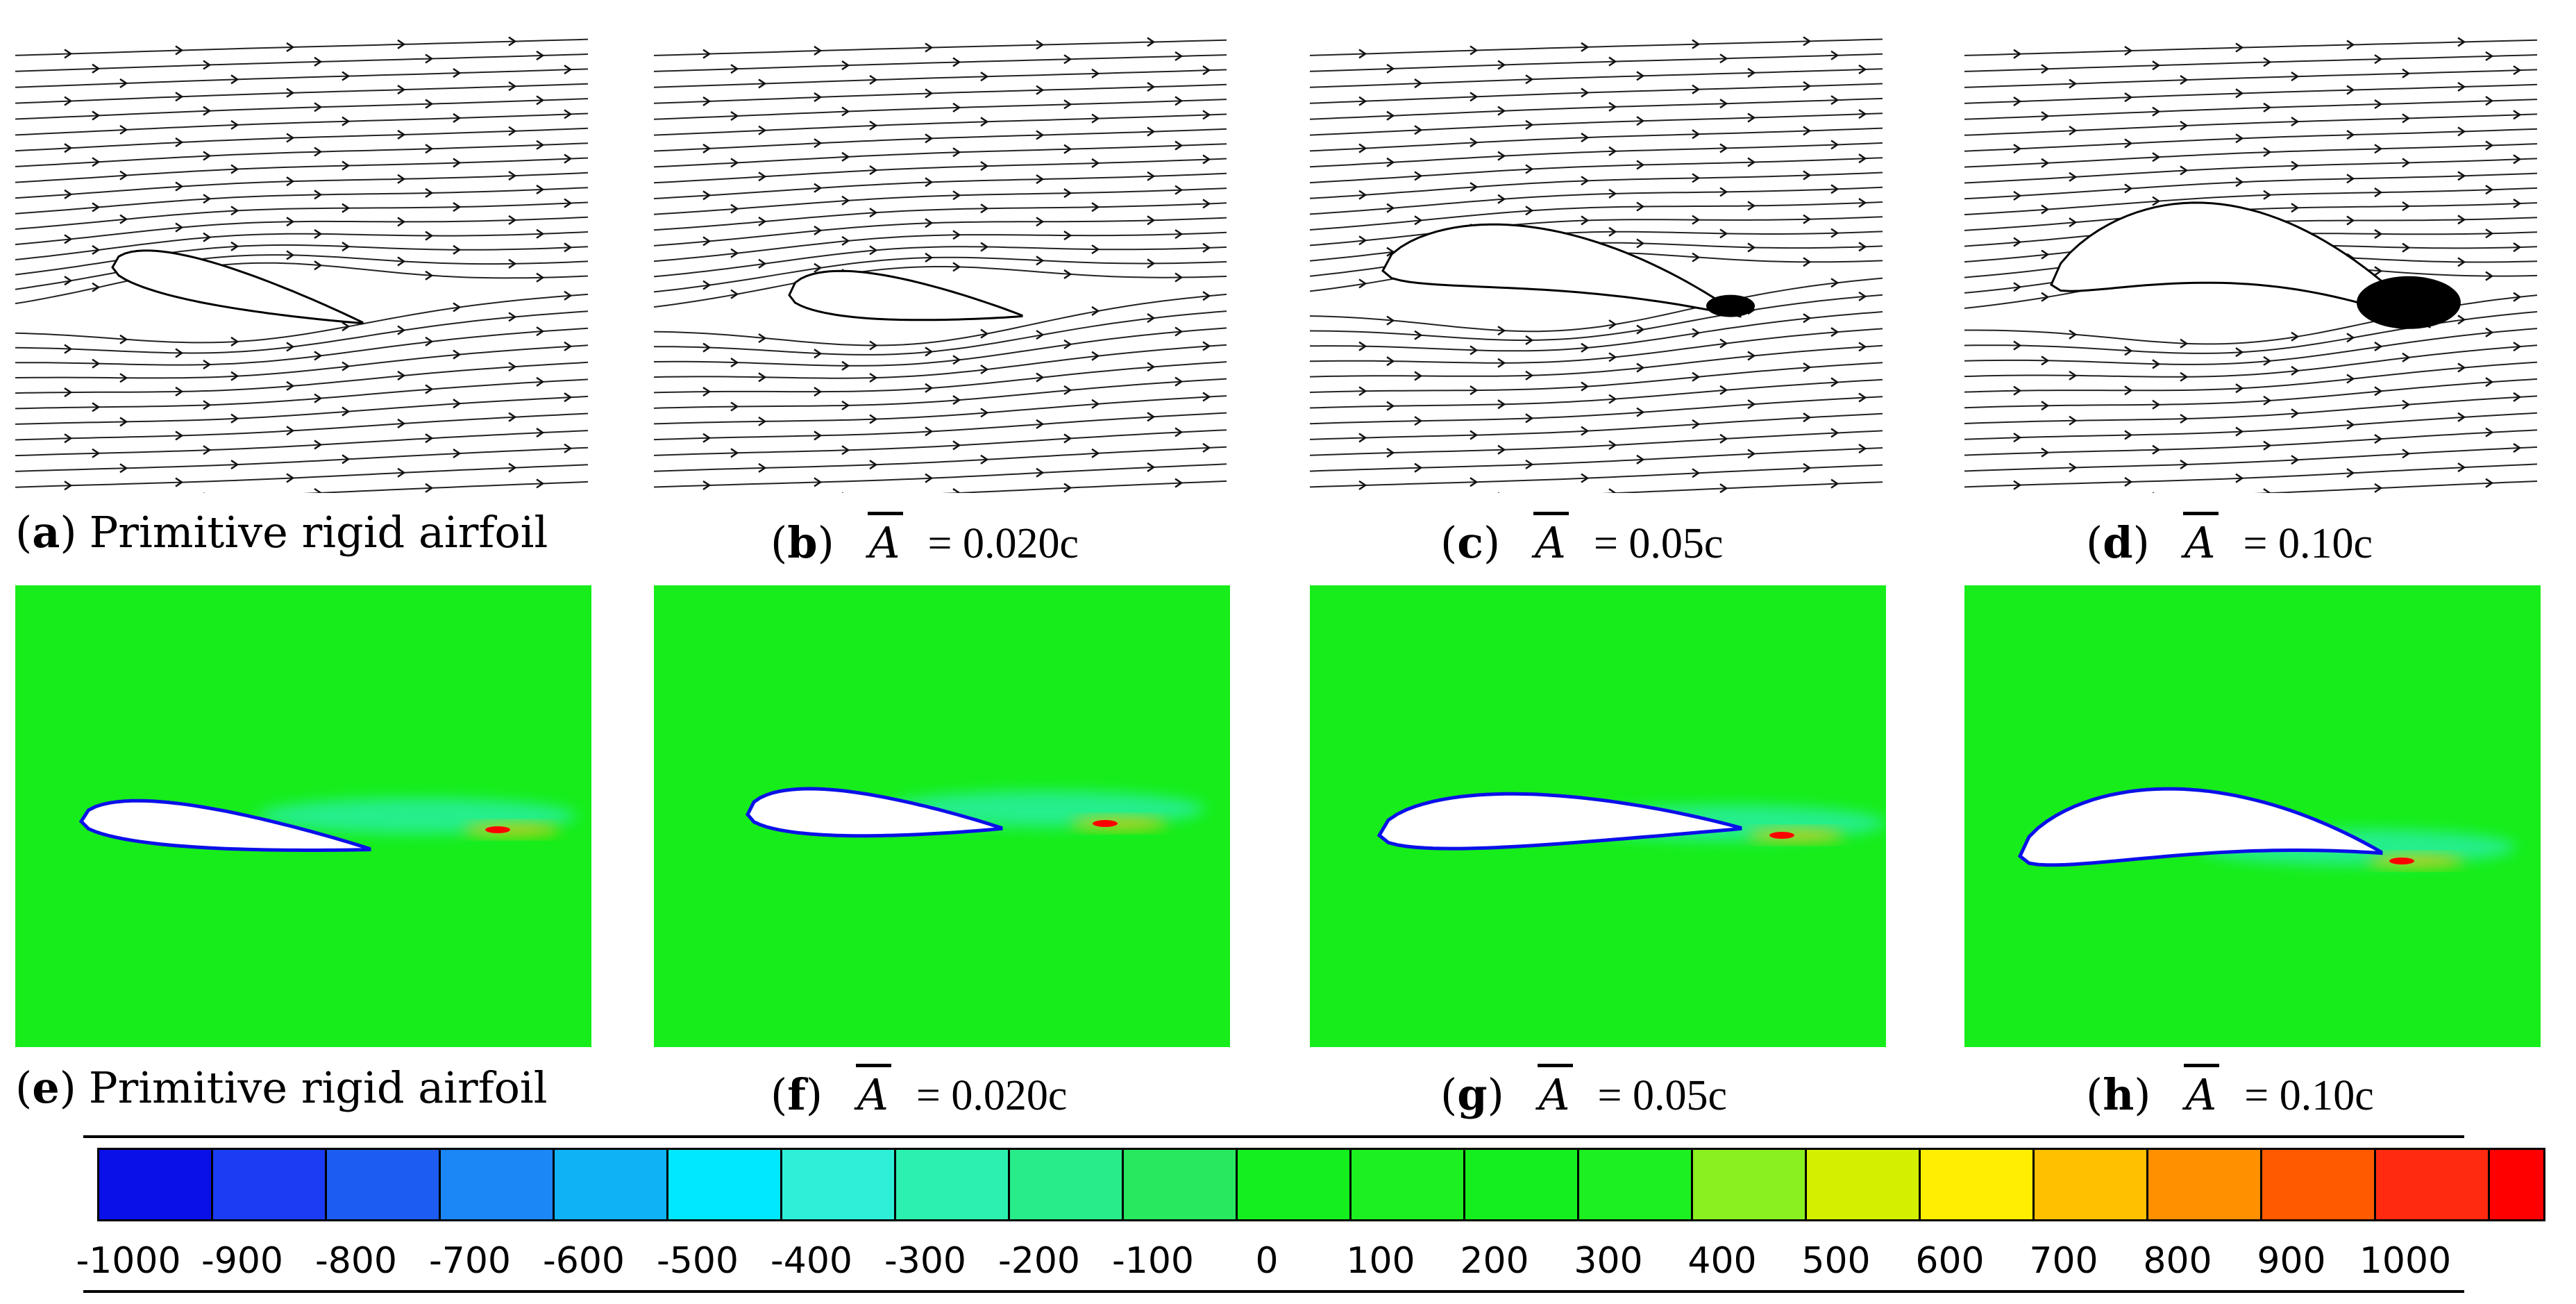 Image resolution: width=2576 pixels, height=1304 pixels. I want to click on contour-panel-h, so click(2252, 816).